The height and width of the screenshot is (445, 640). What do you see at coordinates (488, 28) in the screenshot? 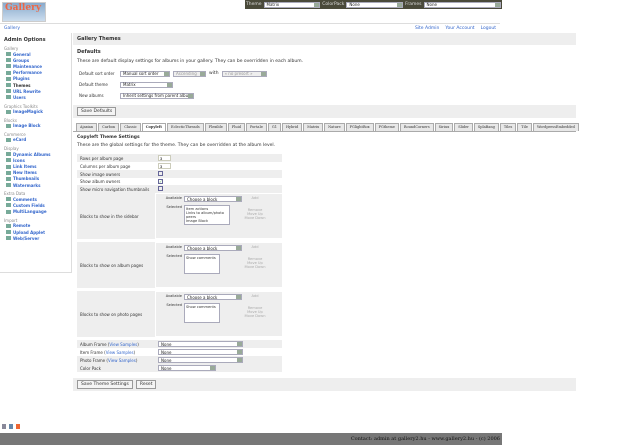
I see `logout-link: Logout` at bounding box center [488, 28].